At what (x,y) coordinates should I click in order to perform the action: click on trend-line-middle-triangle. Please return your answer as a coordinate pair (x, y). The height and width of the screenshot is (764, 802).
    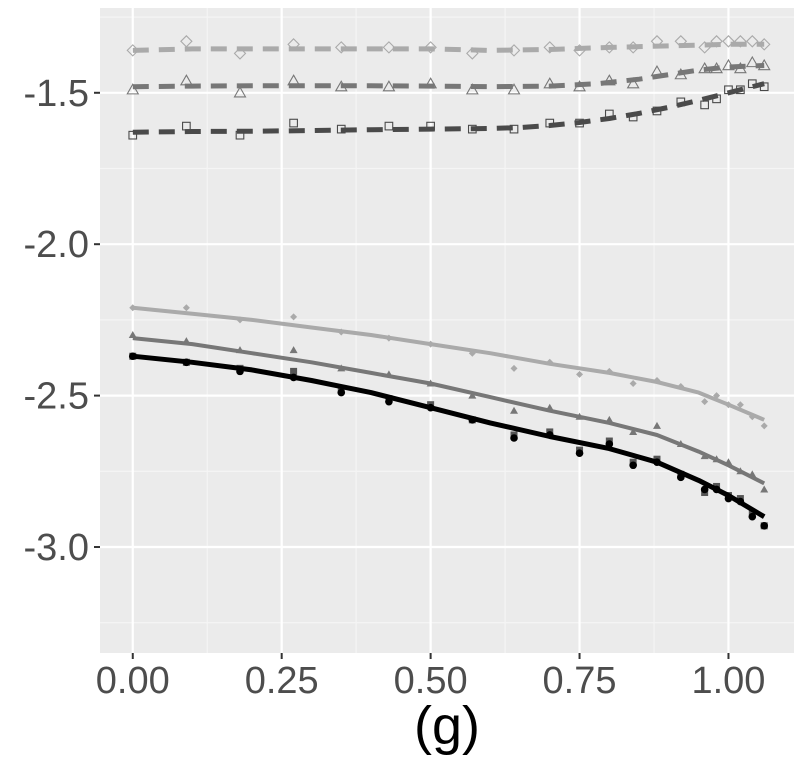
    Looking at the image, I should click on (448, 76).